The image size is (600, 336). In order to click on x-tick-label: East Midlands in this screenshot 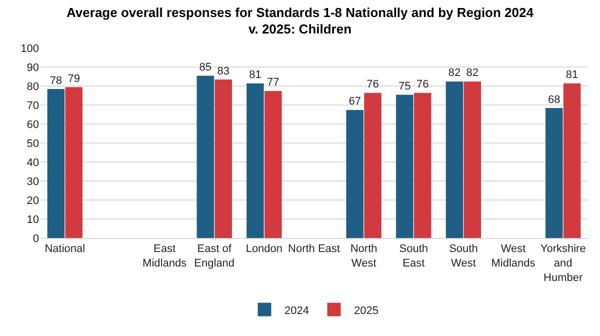, I will do `click(165, 256)`.